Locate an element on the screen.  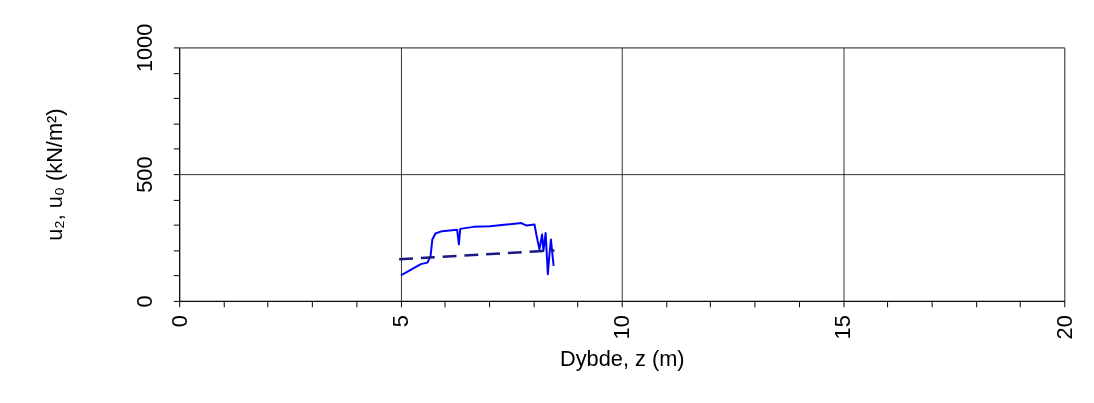
x-tick-label: 0 is located at coordinates (179, 321).